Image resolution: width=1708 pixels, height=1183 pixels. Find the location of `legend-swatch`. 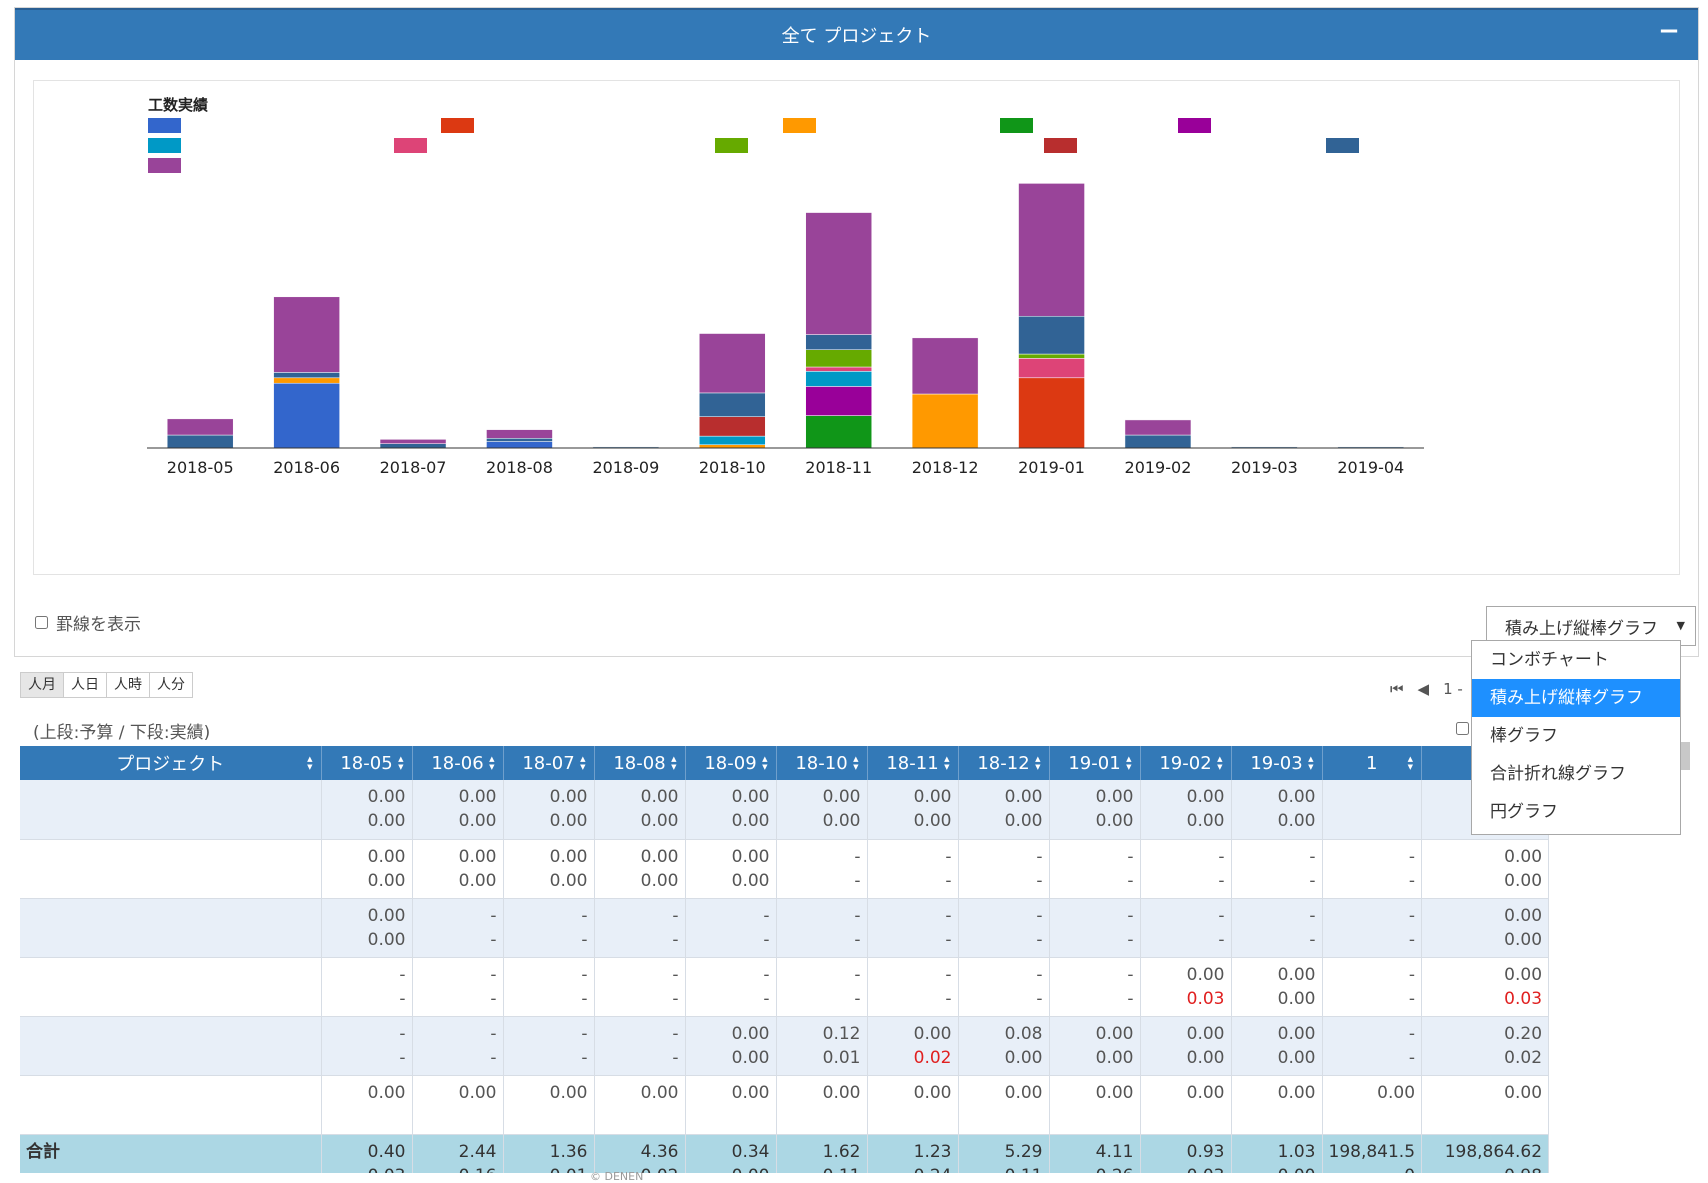

legend-swatch is located at coordinates (164, 165).